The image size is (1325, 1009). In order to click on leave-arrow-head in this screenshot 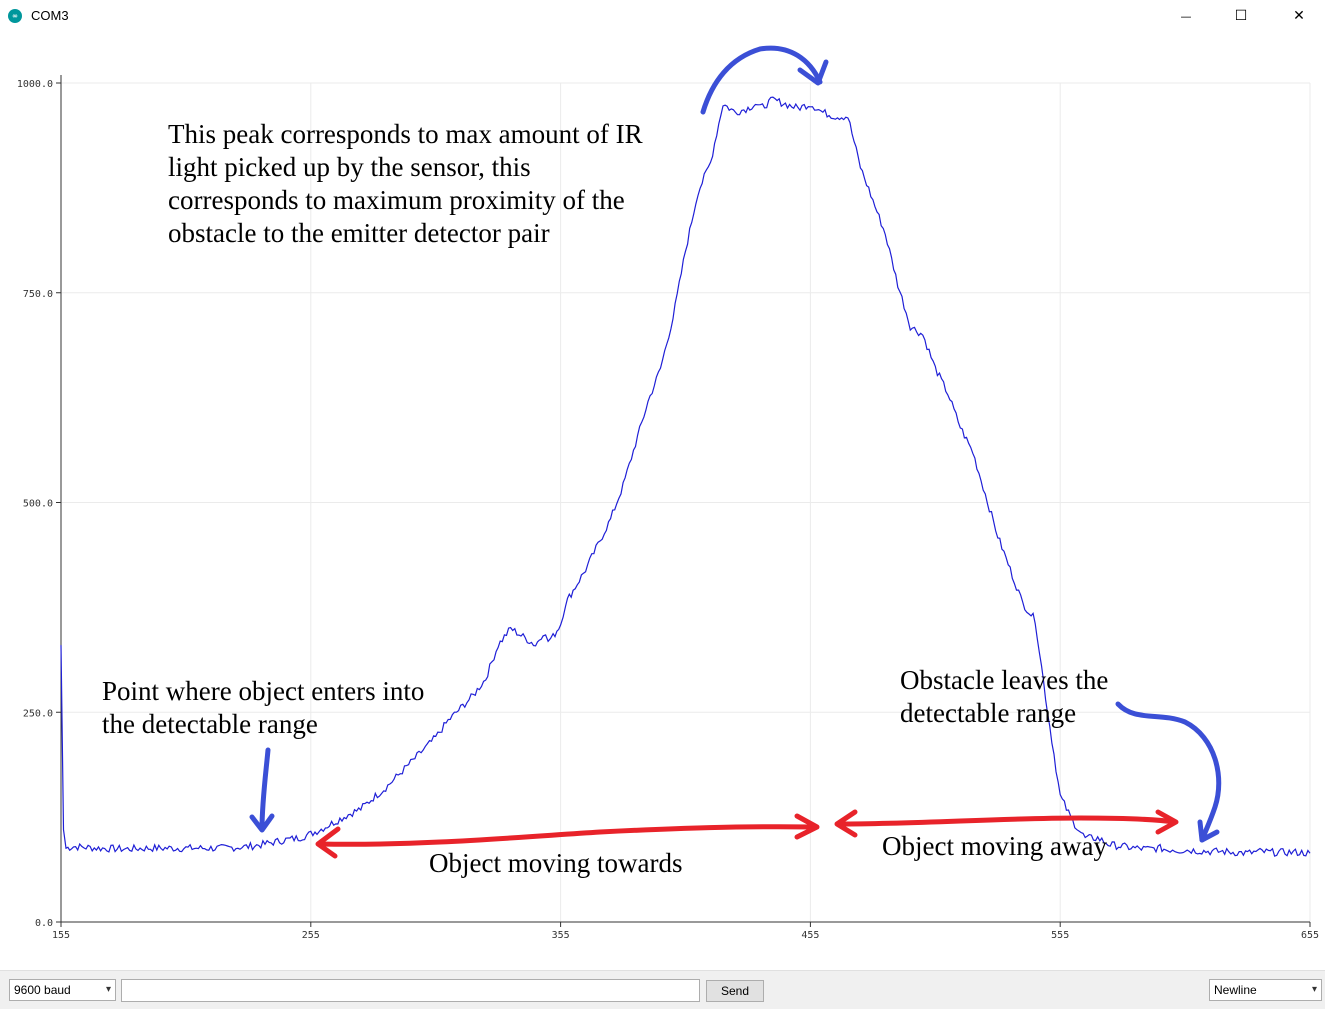, I will do `click(1208, 831)`.